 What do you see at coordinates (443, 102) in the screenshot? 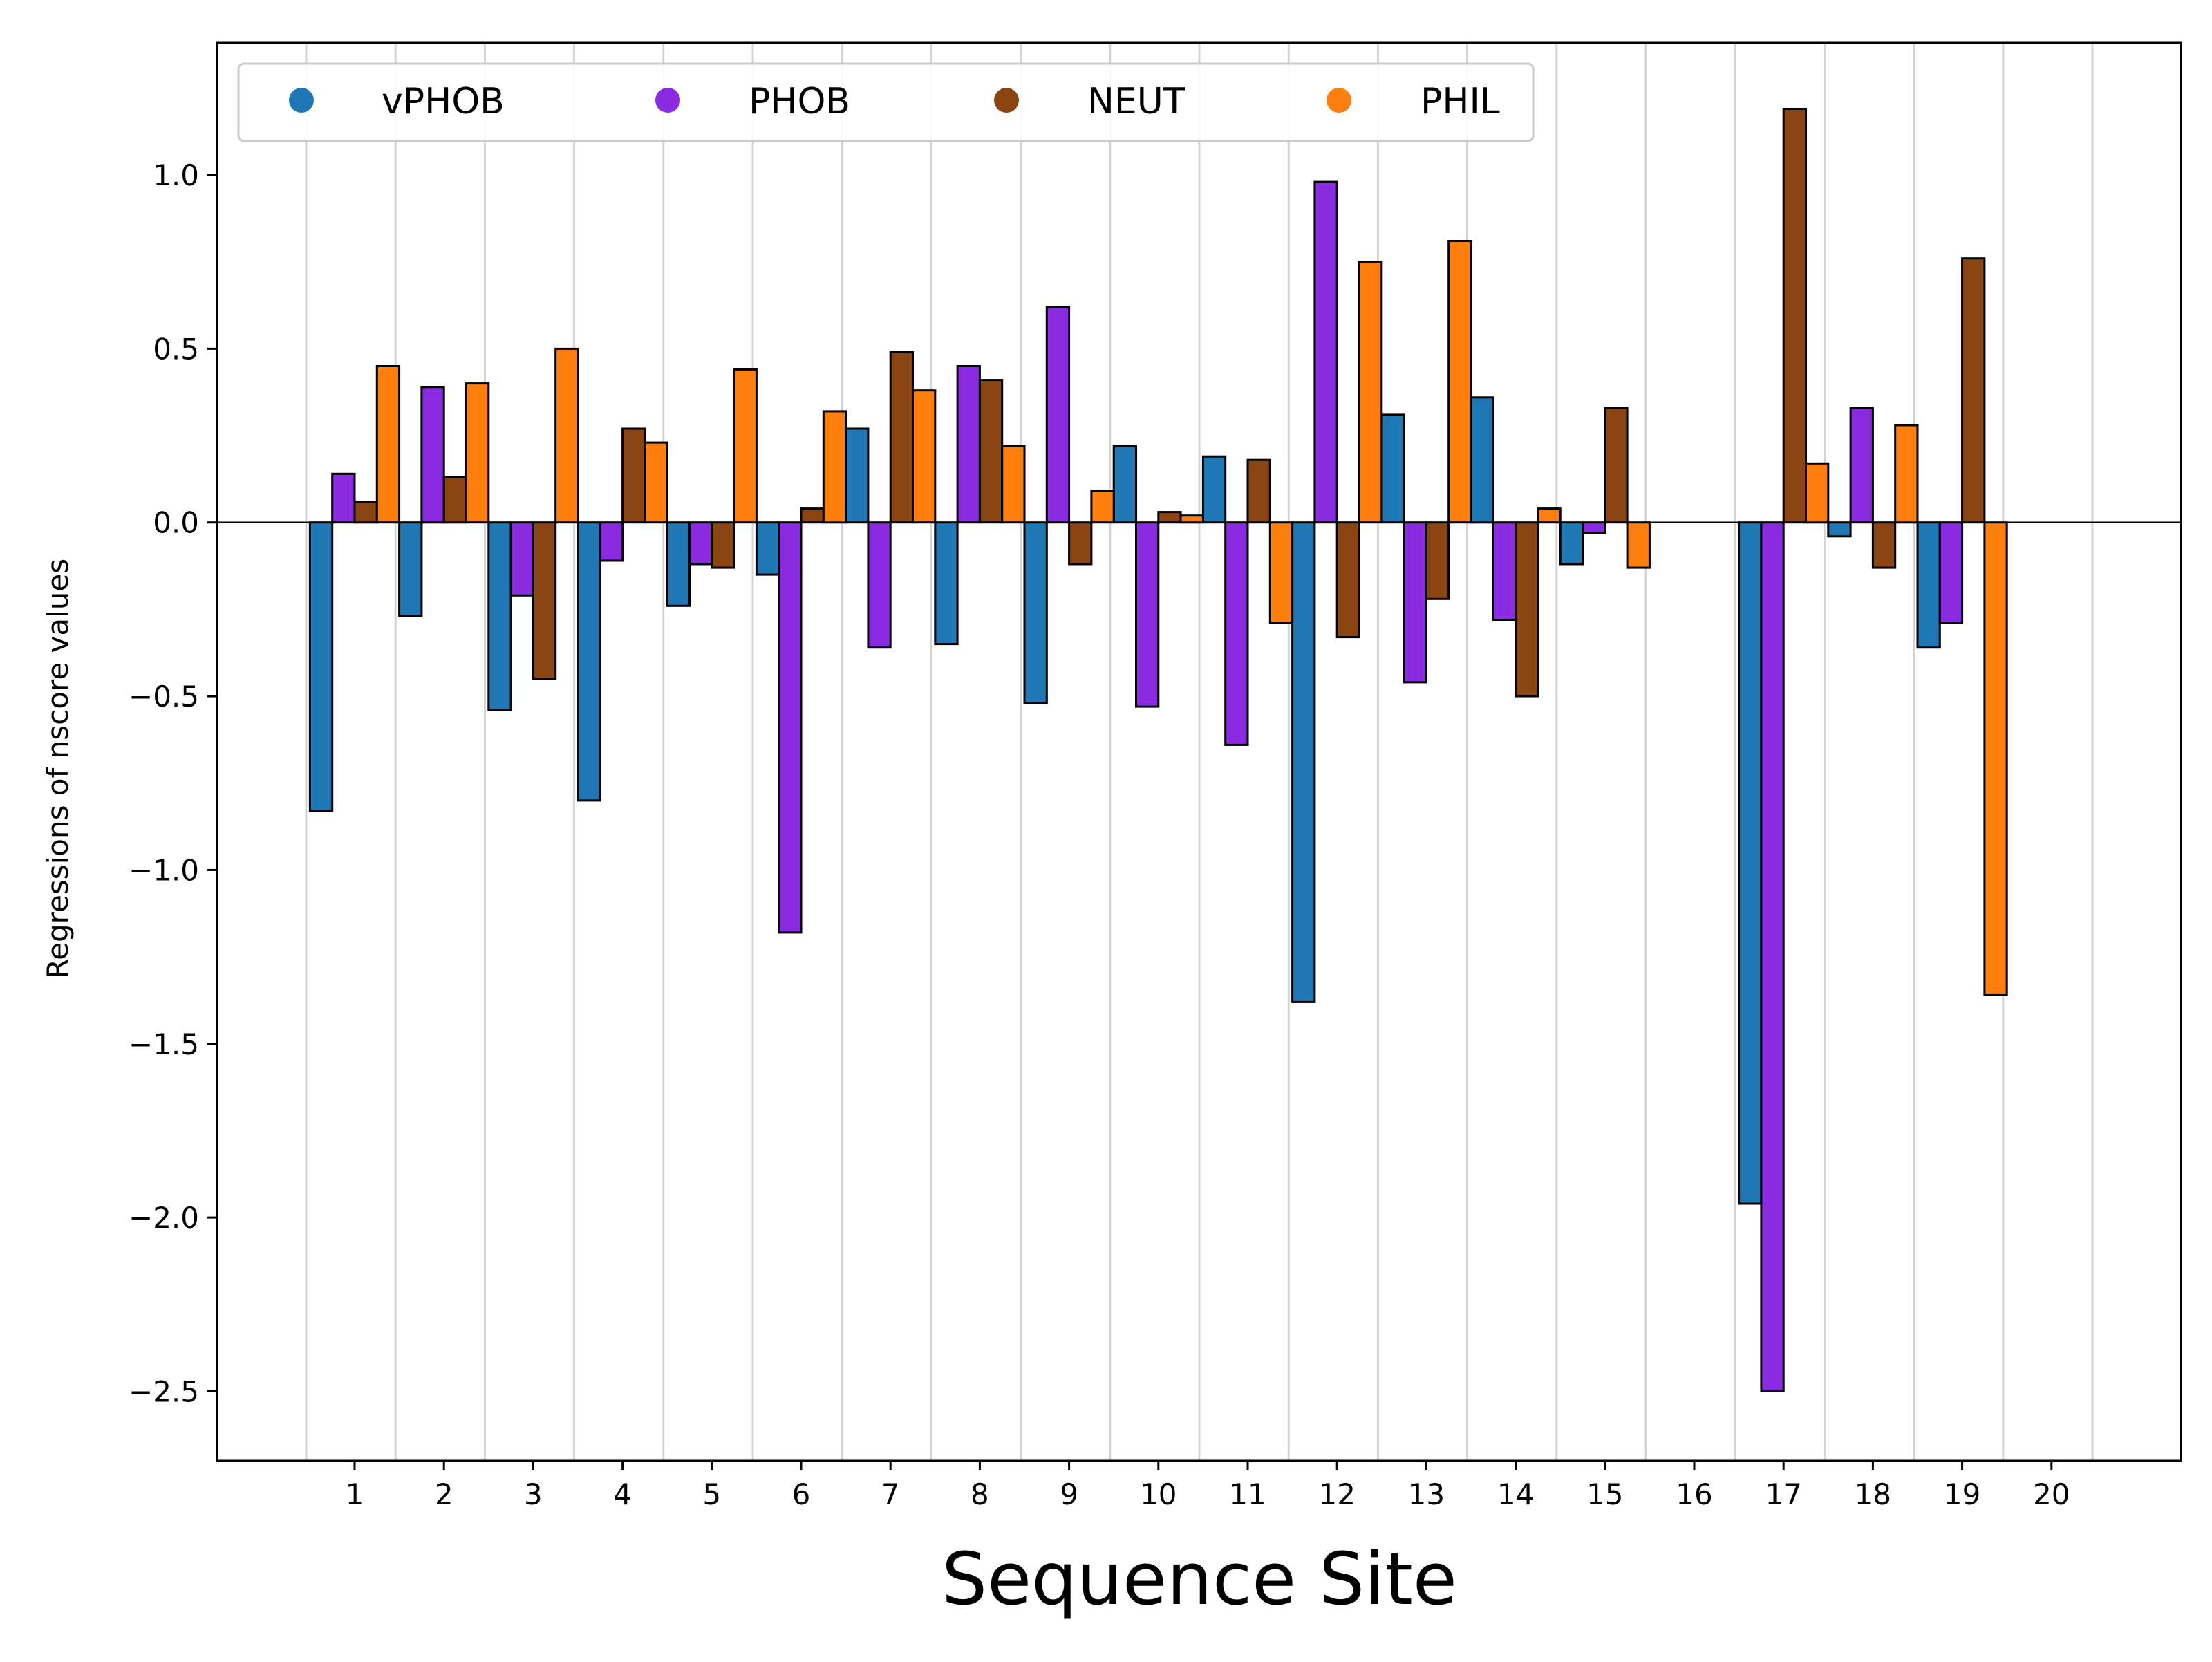
I see `legend-label-vphob: vPHOB` at bounding box center [443, 102].